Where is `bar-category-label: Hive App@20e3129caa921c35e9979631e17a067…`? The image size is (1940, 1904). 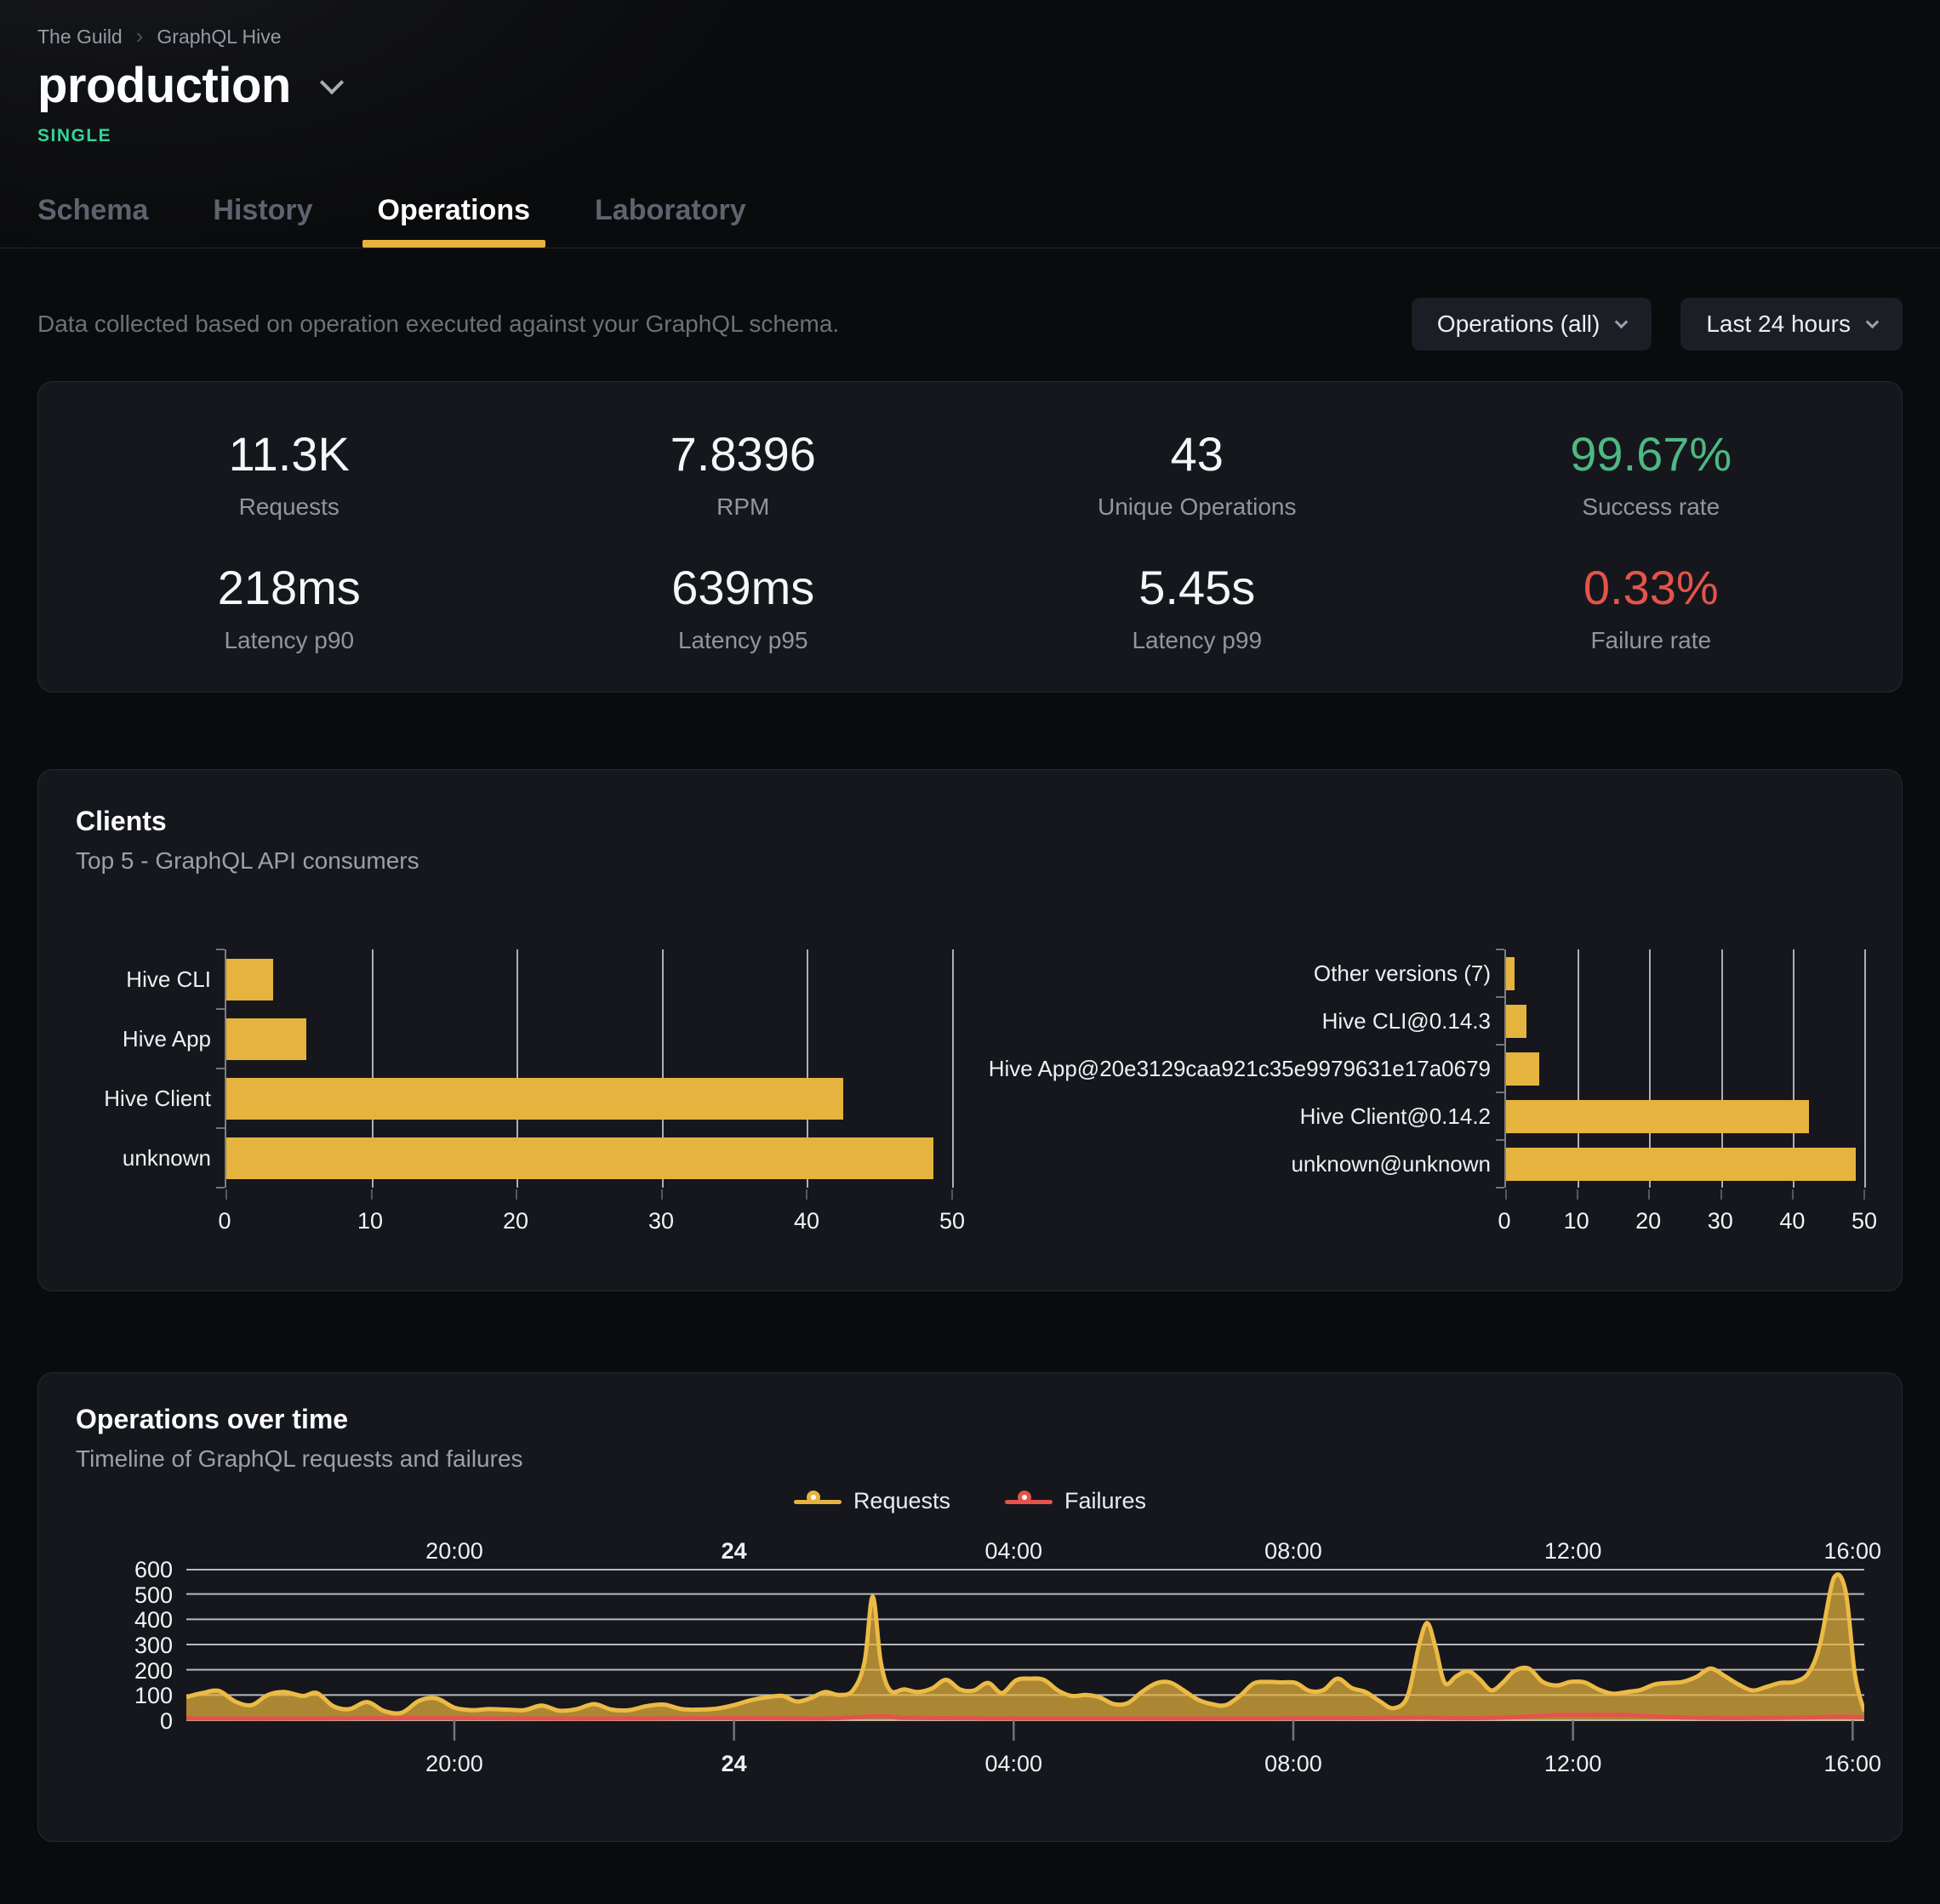 bar-category-label: Hive App@20e3129caa921c35e9979631e17a067… is located at coordinates (1239, 1068).